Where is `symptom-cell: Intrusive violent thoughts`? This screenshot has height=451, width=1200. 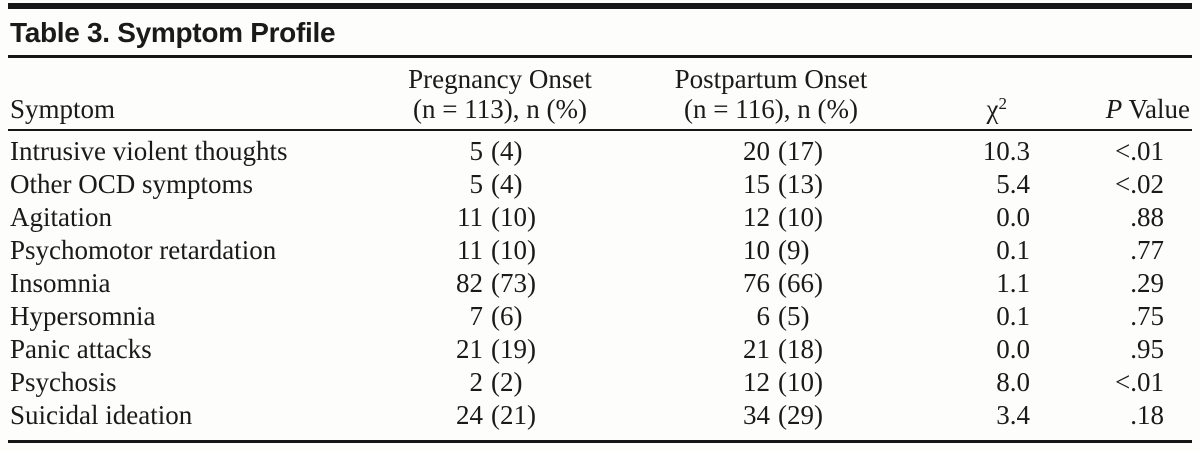
symptom-cell: Intrusive violent thoughts is located at coordinates (149, 151).